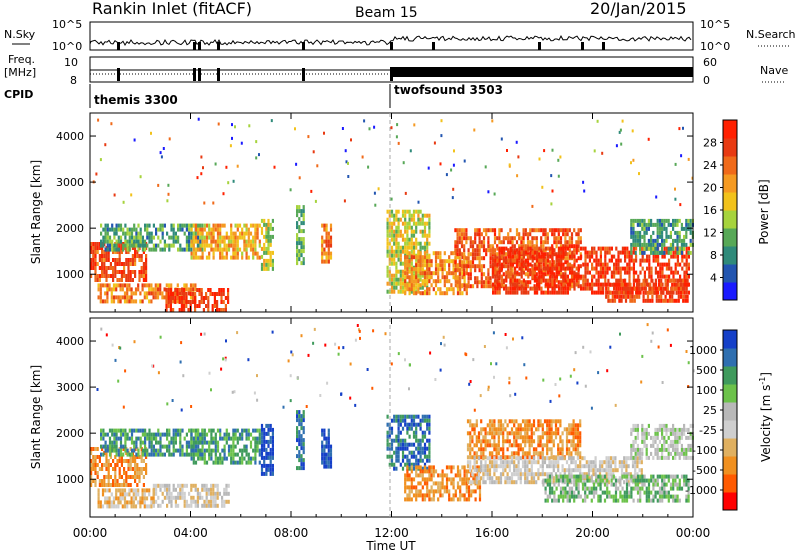 This screenshot has height=554, width=800. I want to click on nsearch-label: N.Search, so click(771, 34).